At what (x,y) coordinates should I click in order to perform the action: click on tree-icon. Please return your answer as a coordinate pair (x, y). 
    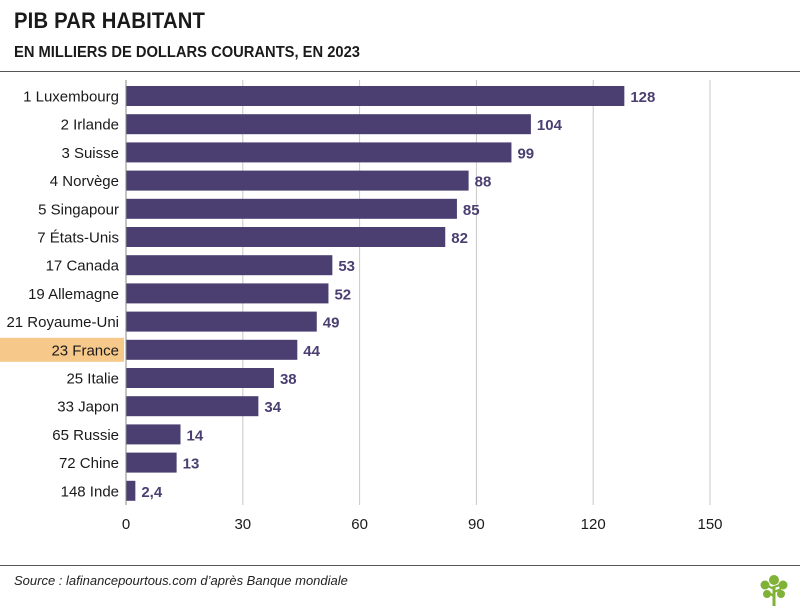
    Looking at the image, I should click on (774, 590).